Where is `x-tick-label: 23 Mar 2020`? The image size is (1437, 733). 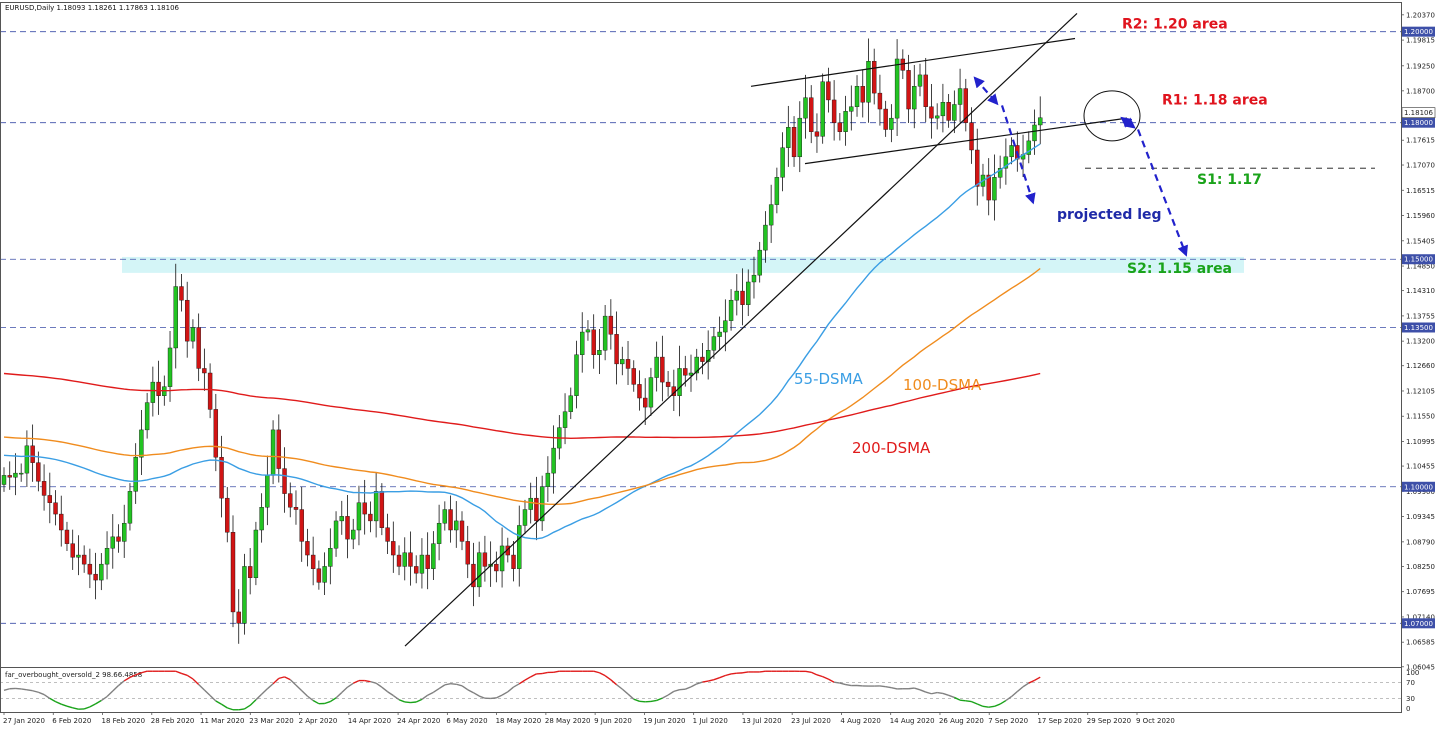
x-tick-label: 23 Mar 2020 is located at coordinates (271, 721).